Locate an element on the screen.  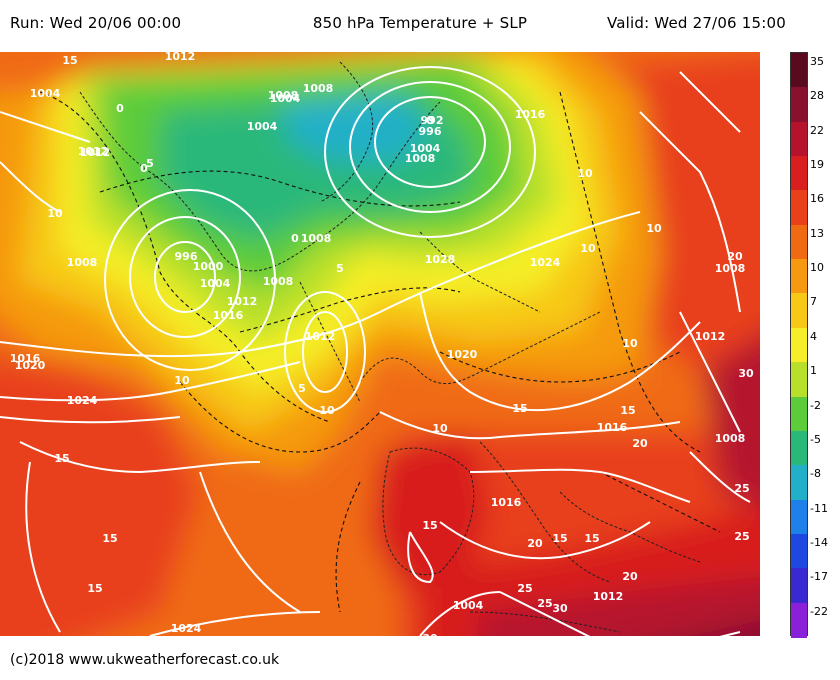
isobar-label: 1000 is located at coordinates (208, 266).